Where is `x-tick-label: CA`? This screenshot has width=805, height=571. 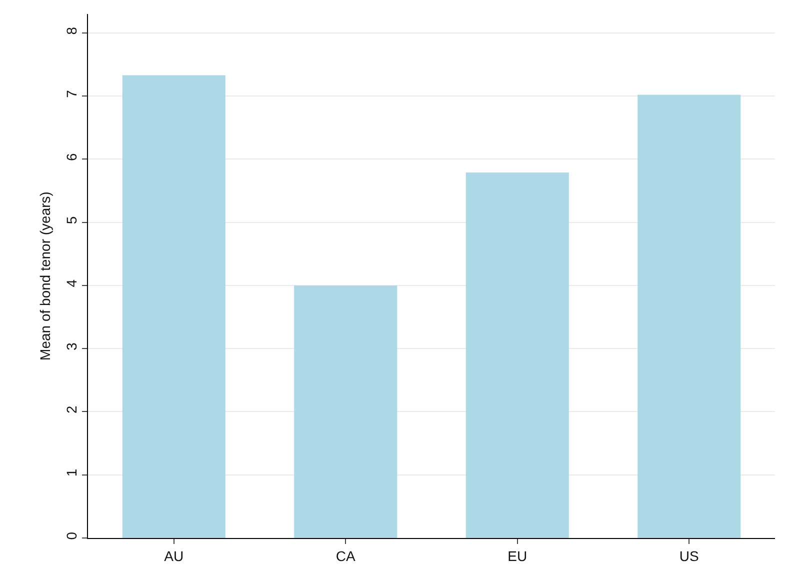
x-tick-label: CA is located at coordinates (346, 556).